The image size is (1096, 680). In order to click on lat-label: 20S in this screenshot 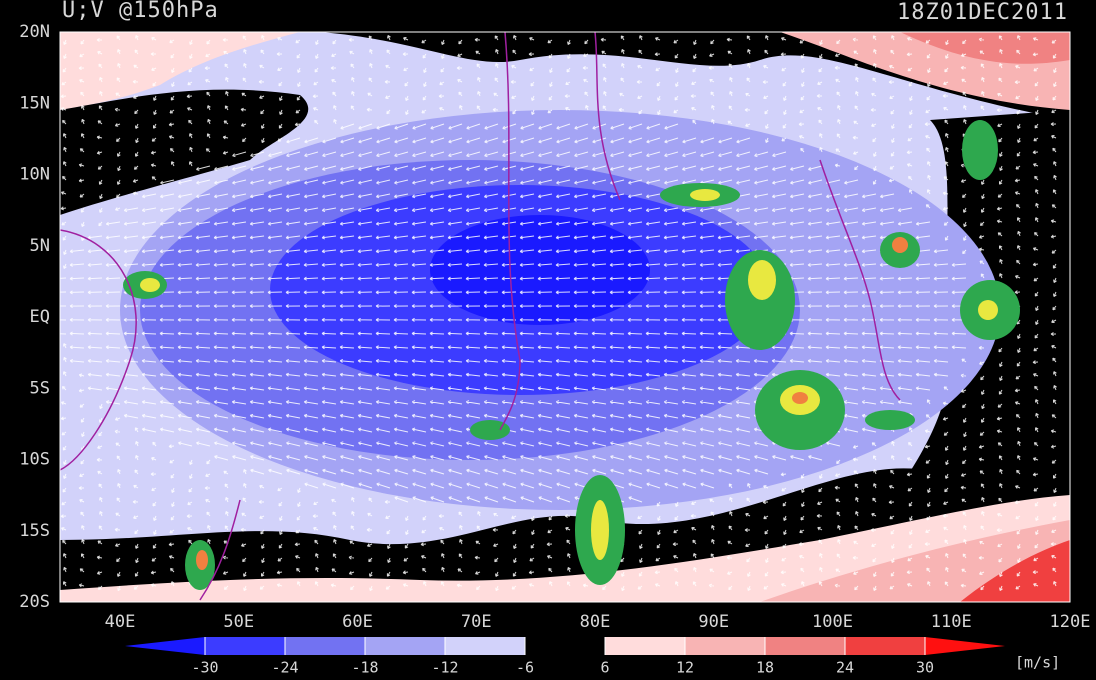, I will do `click(34, 602)`.